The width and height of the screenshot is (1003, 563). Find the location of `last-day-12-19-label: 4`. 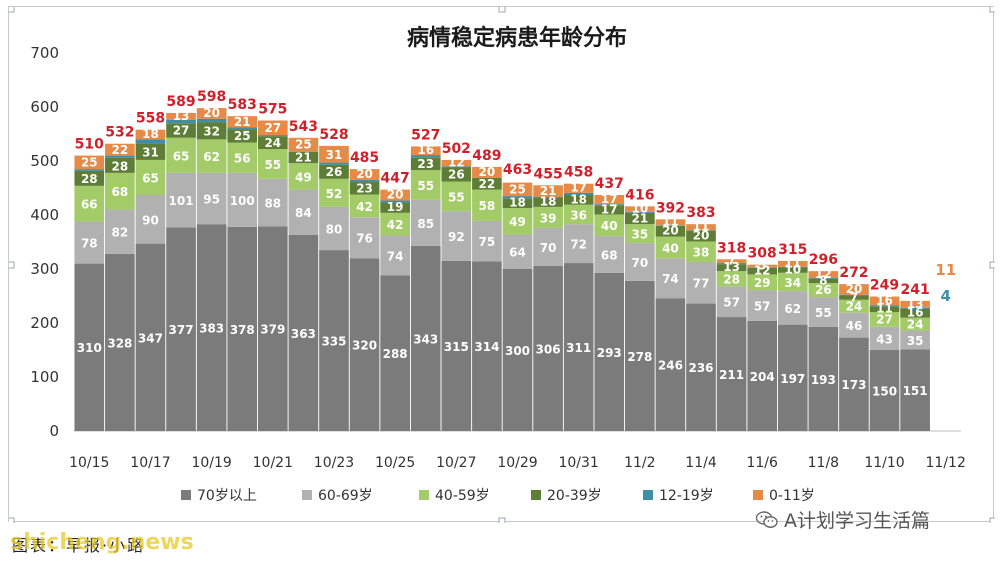

last-day-12-19-label: 4 is located at coordinates (945, 296).